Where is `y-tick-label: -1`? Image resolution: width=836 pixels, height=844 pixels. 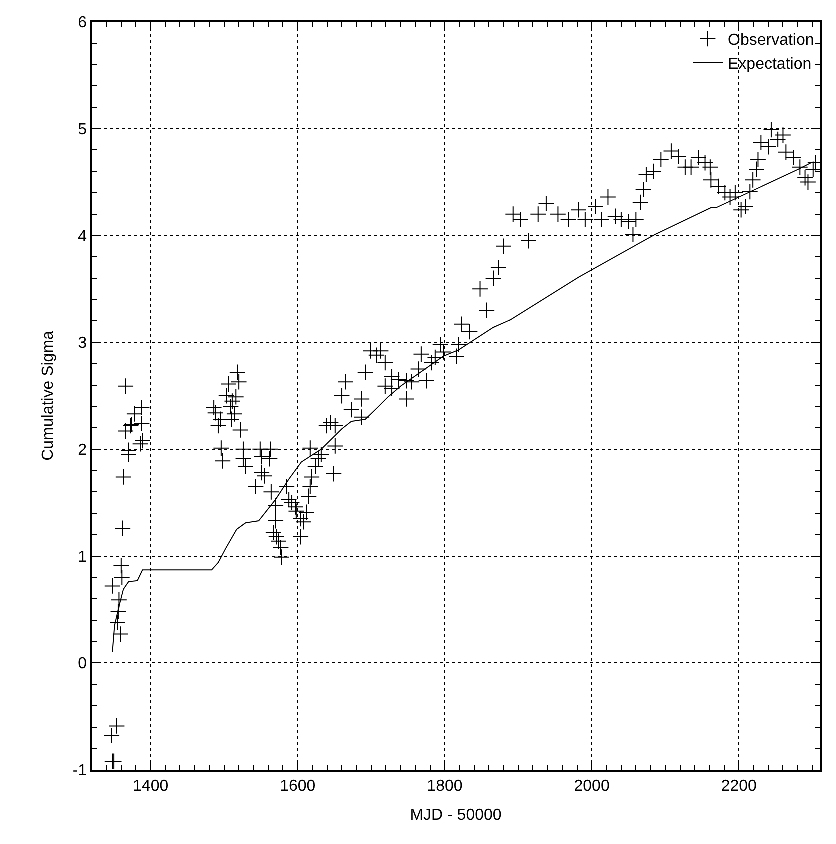
y-tick-label: -1 is located at coordinates (80, 771).